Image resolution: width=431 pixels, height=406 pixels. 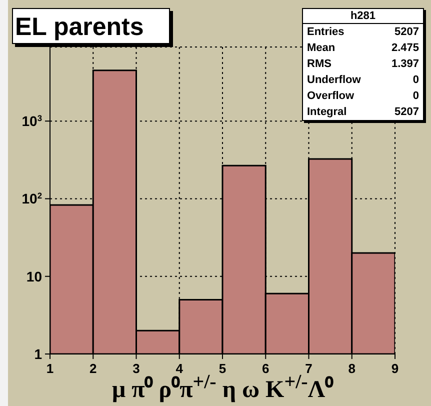 I want to click on x-tick-label: 2, so click(x=93, y=368).